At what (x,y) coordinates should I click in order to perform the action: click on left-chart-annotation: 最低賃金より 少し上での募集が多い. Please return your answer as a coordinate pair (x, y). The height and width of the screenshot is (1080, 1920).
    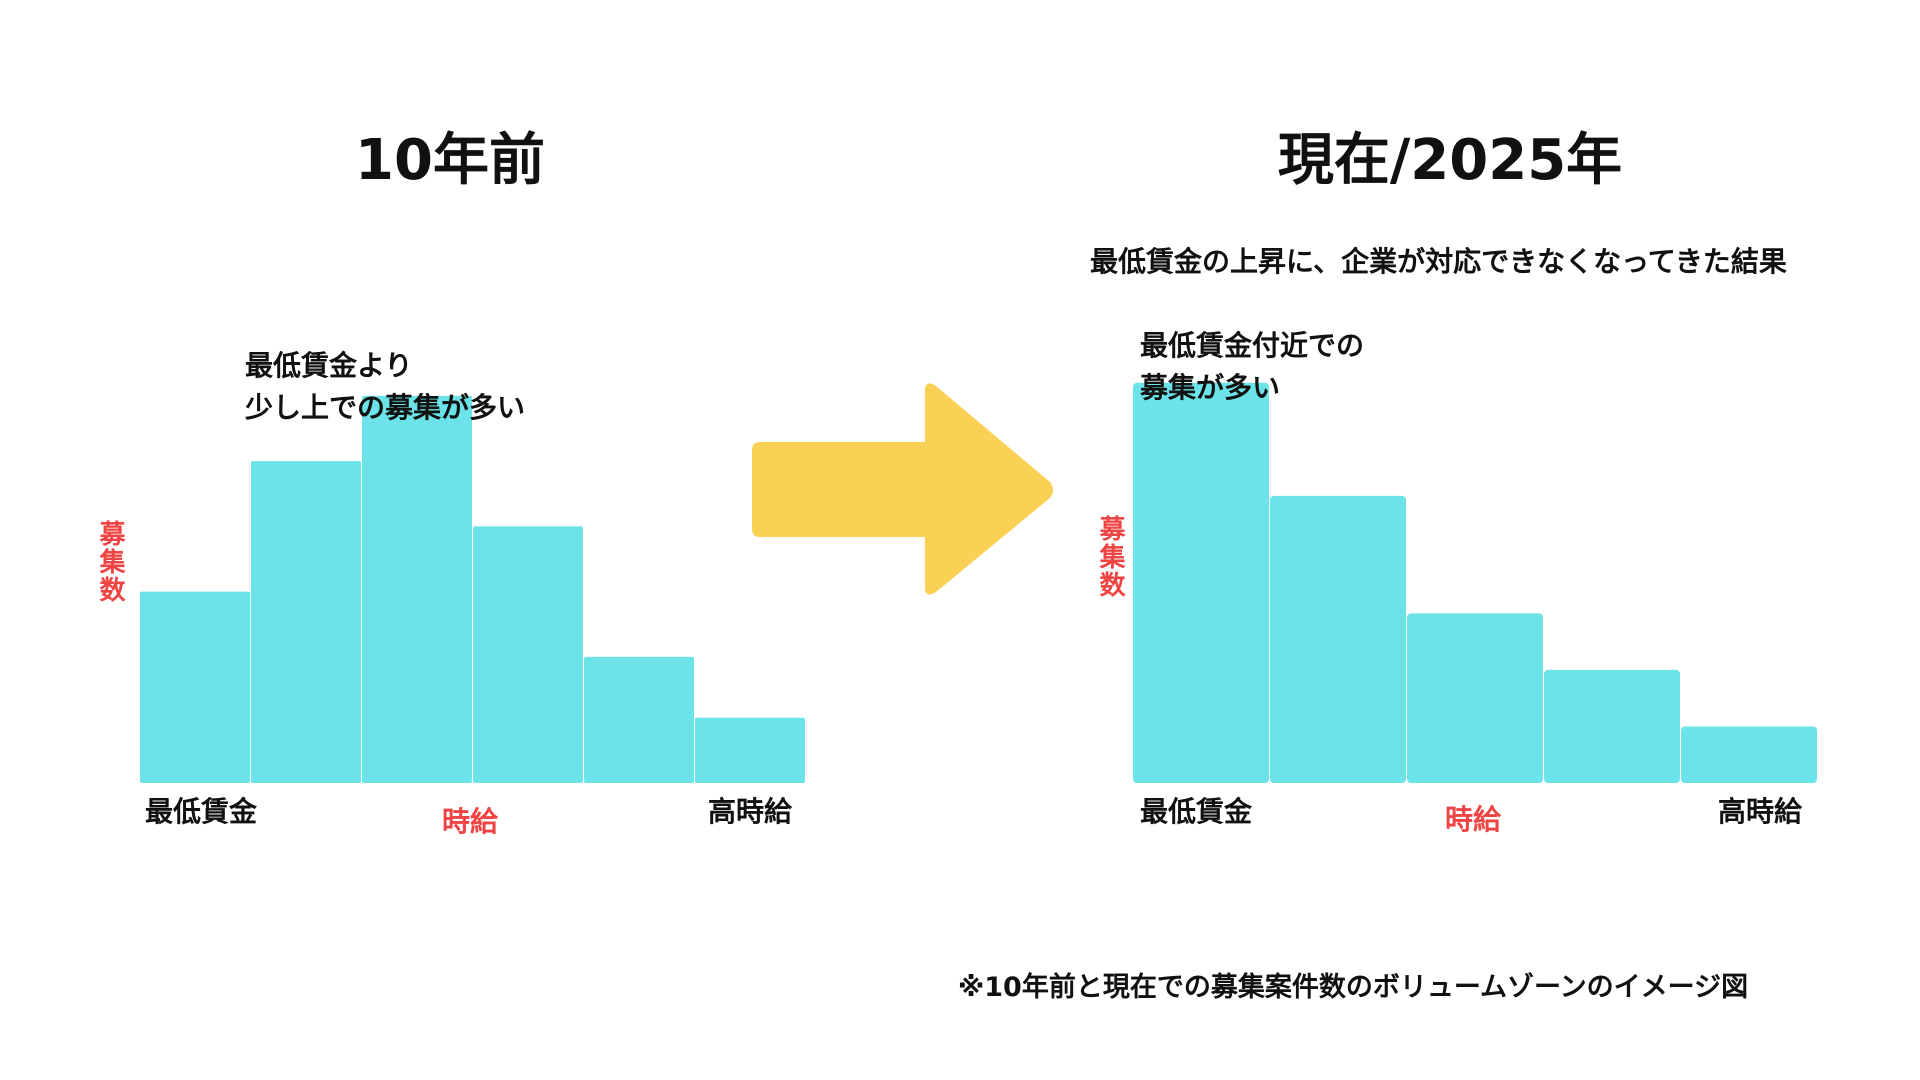
    Looking at the image, I should click on (385, 387).